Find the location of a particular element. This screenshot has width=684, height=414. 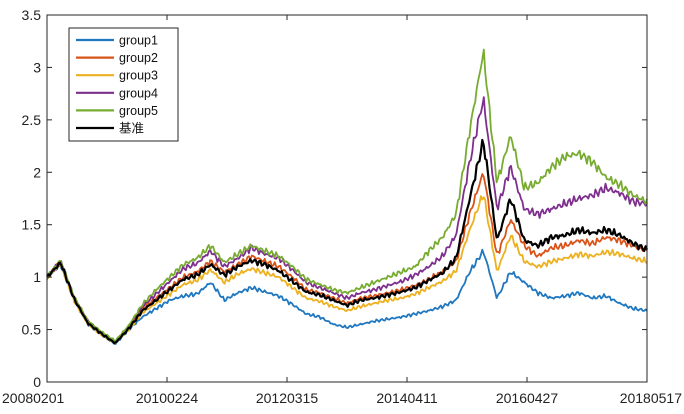

x-tick-label: 20080201 is located at coordinates (33, 398).